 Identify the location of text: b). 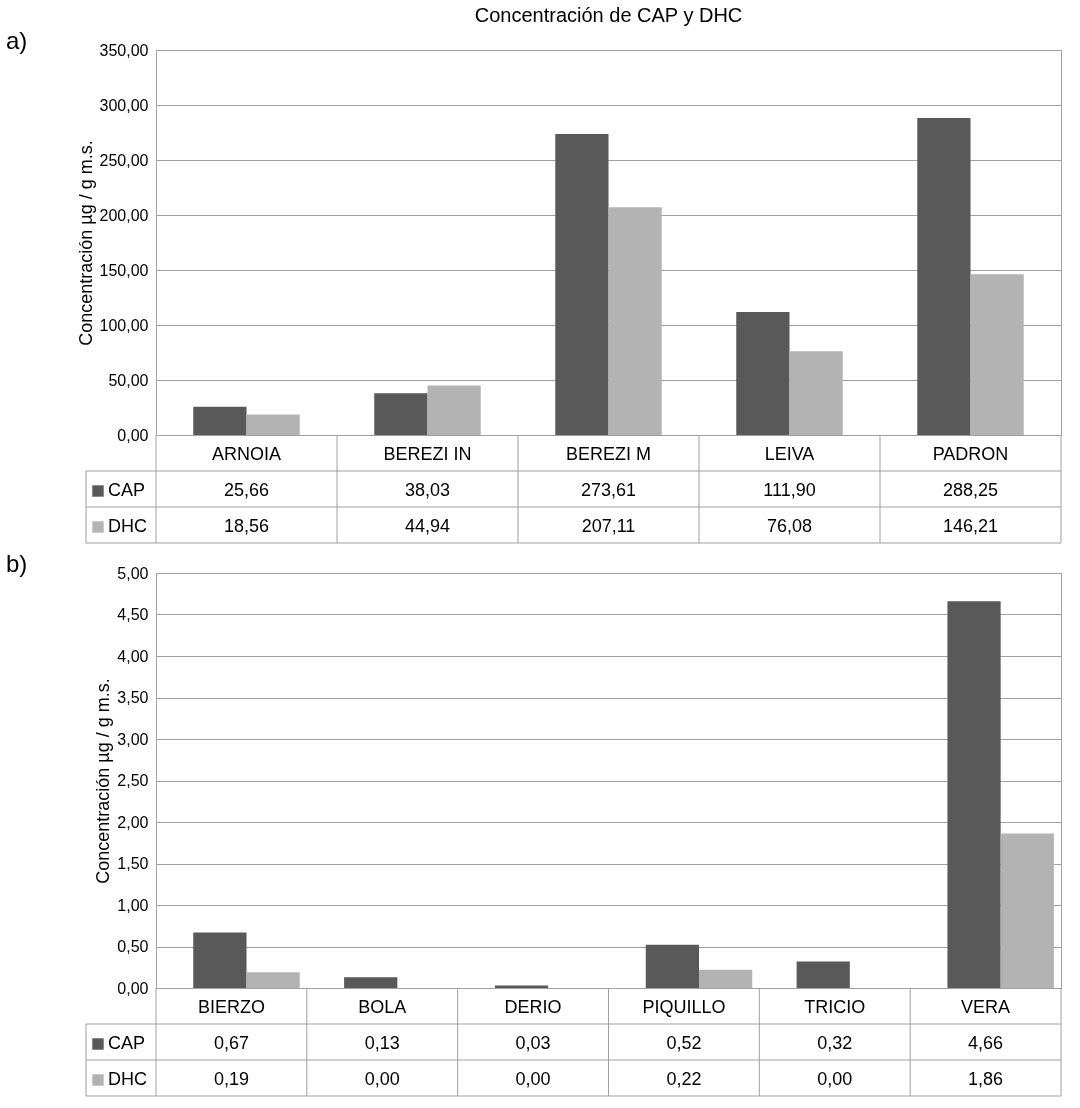
(17, 563).